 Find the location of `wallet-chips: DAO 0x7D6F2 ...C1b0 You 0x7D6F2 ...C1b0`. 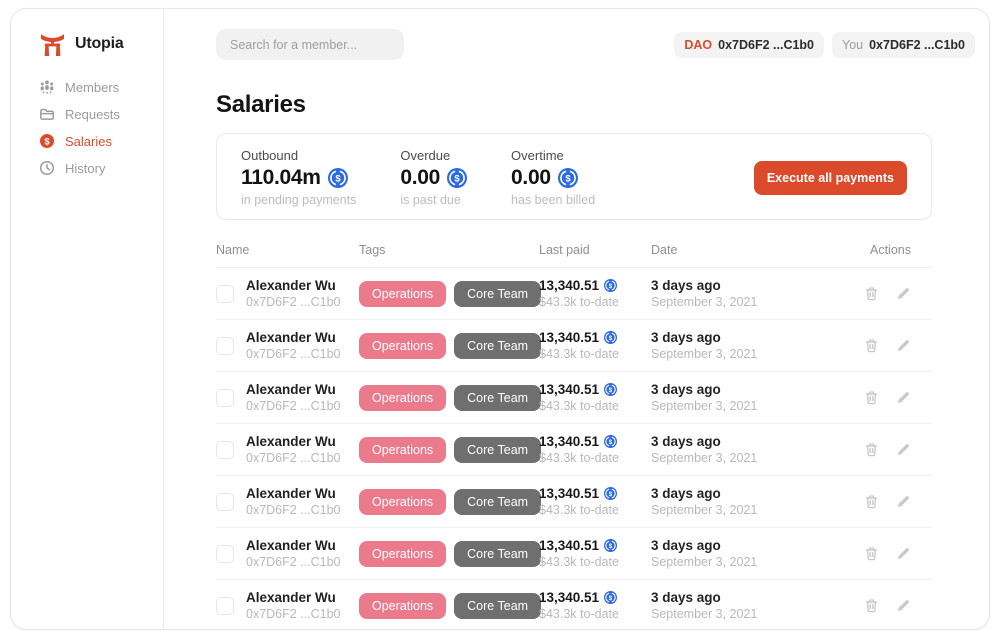

wallet-chips: DAO 0x7D6F2 ...C1b0 You 0x7D6F2 ...C1b0 is located at coordinates (824, 44).